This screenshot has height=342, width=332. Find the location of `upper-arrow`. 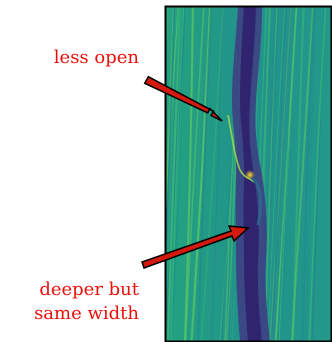

upper-arrow is located at coordinates (183, 98).